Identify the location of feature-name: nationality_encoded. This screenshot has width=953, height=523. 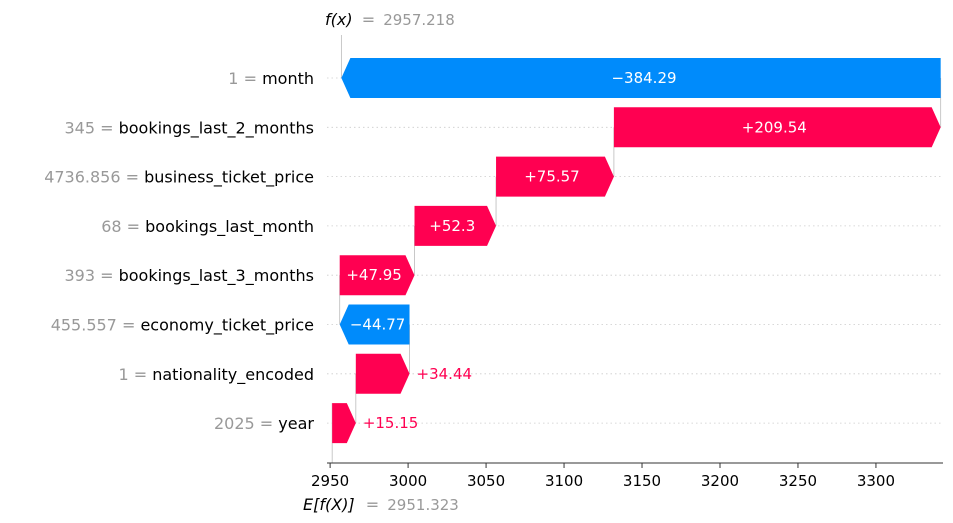
(233, 375).